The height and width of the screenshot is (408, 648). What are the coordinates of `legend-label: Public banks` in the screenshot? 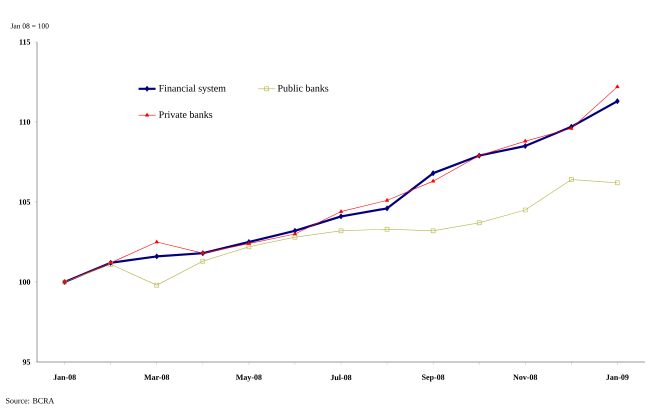 It's located at (303, 88).